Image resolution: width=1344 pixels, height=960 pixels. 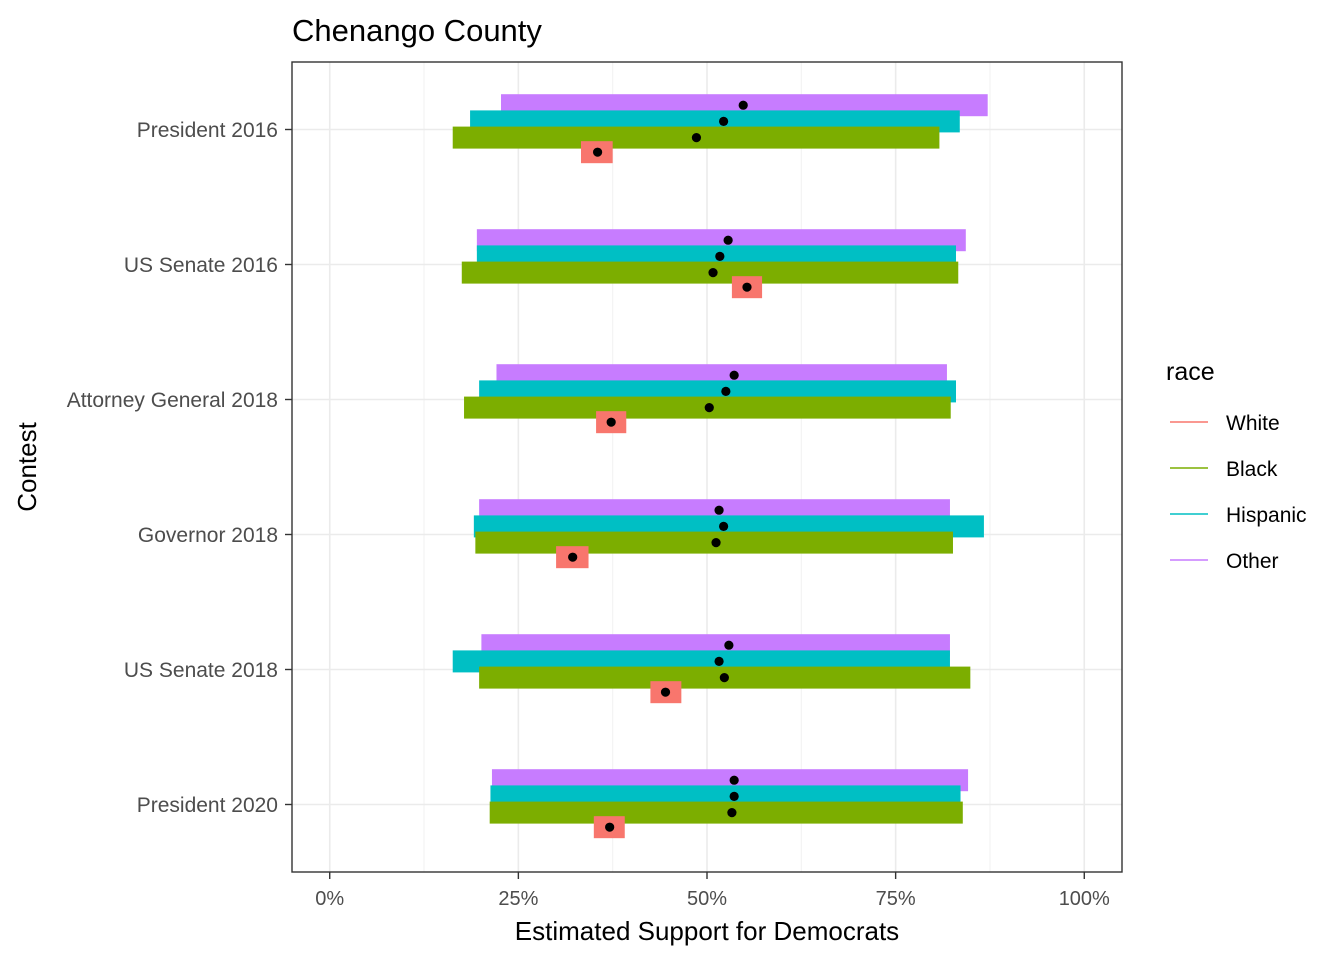 I want to click on x-tick-label: 0%, so click(x=329, y=899).